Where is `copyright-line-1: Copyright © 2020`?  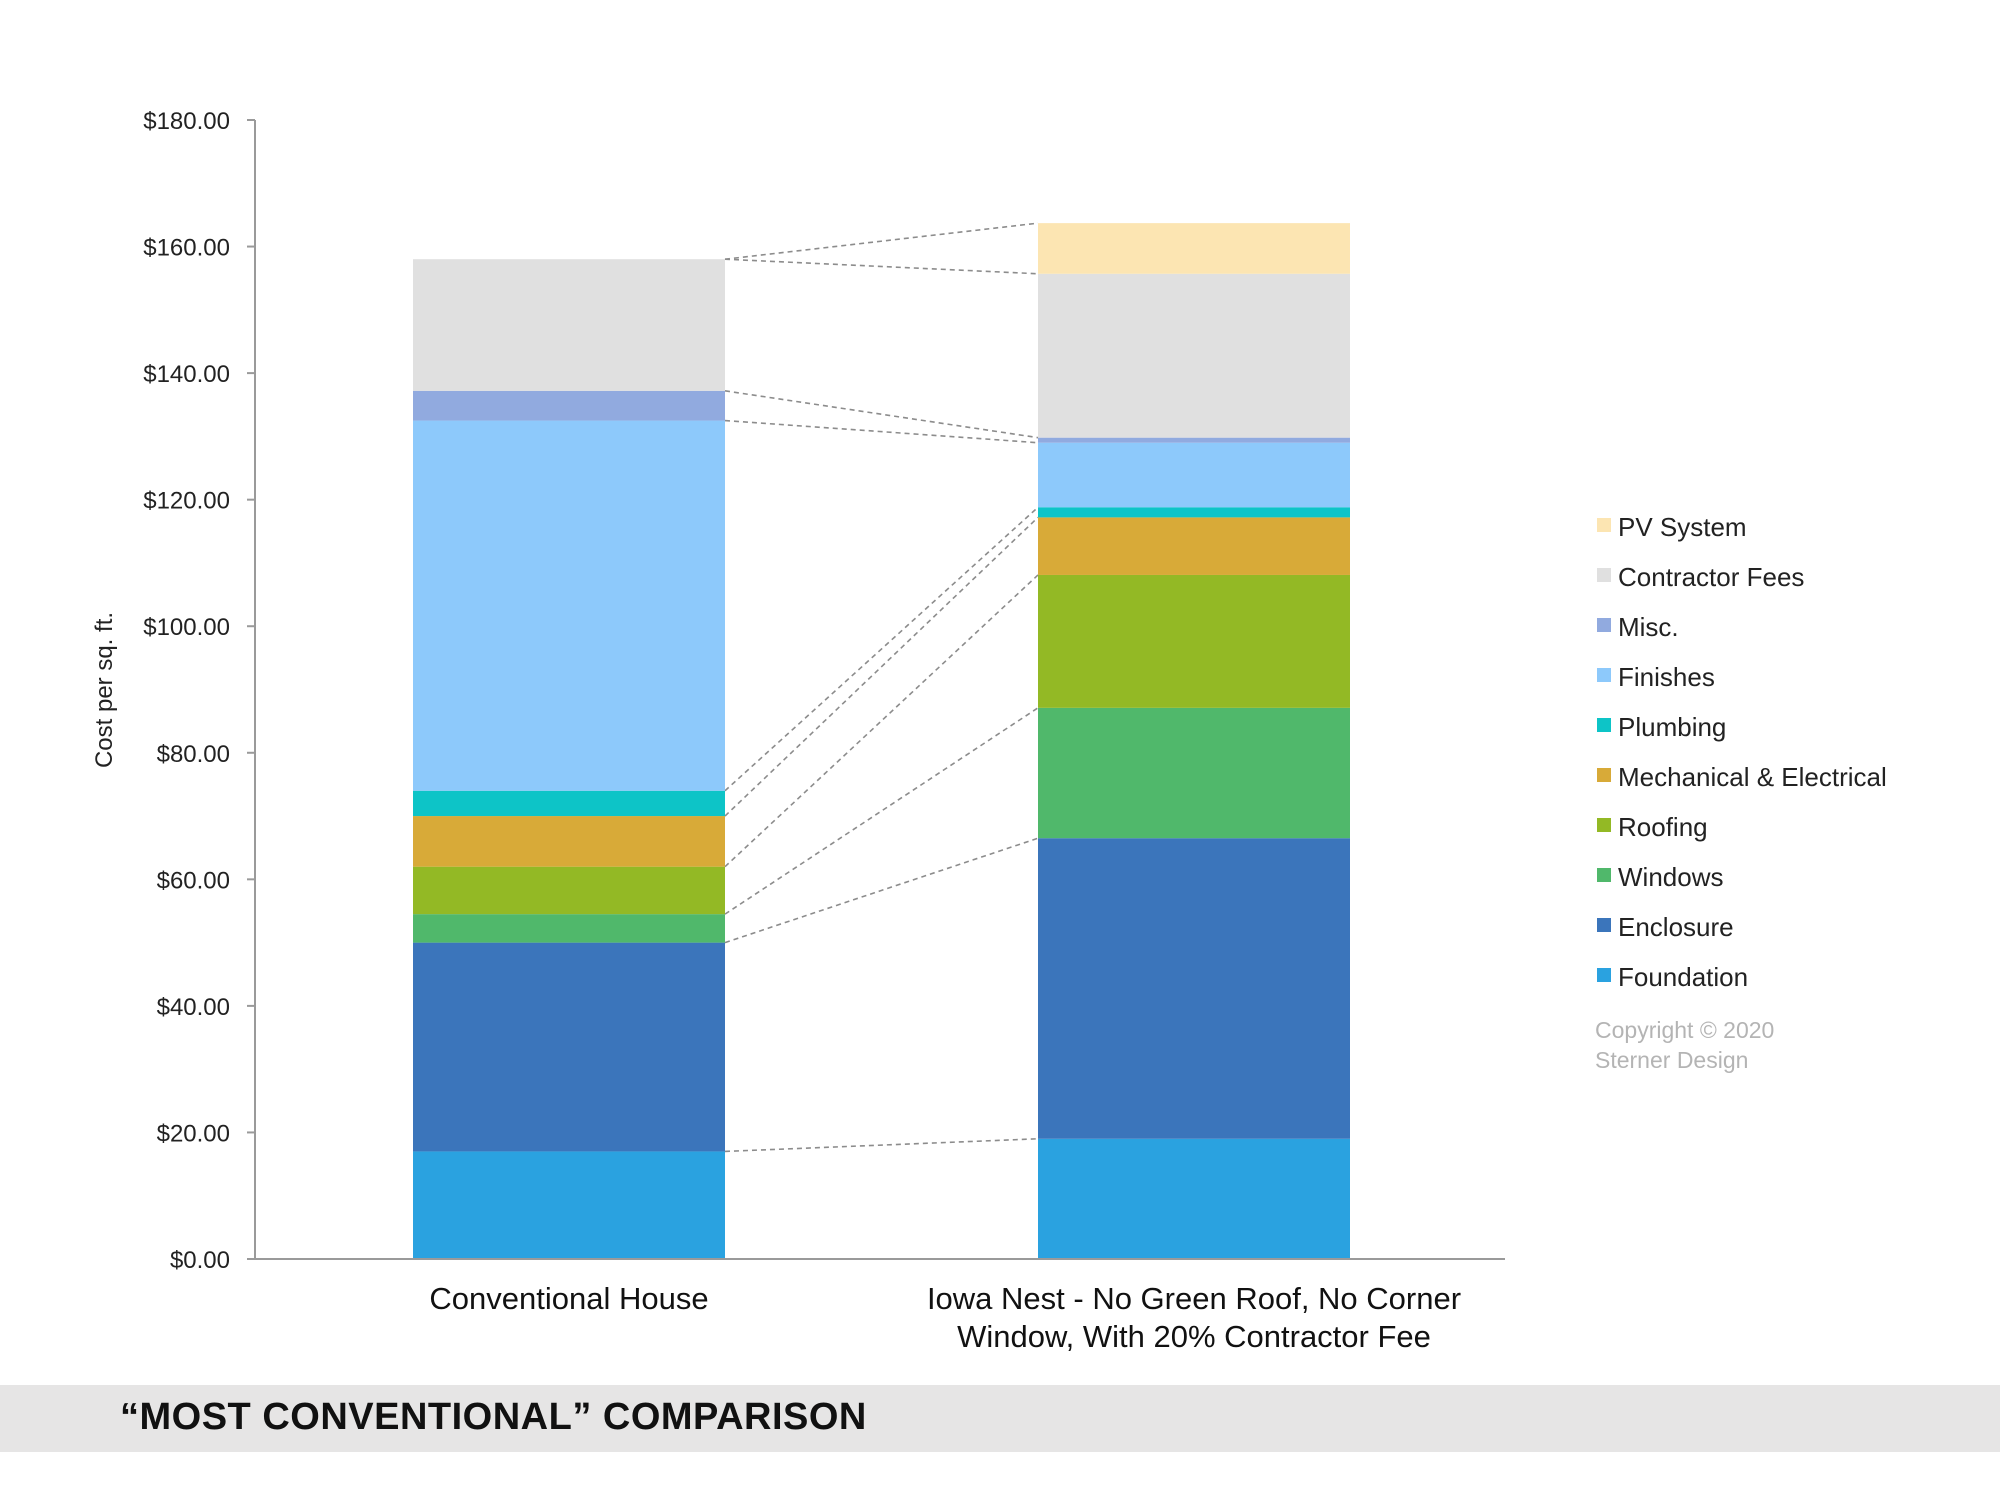 copyright-line-1: Copyright © 2020 is located at coordinates (1684, 1030).